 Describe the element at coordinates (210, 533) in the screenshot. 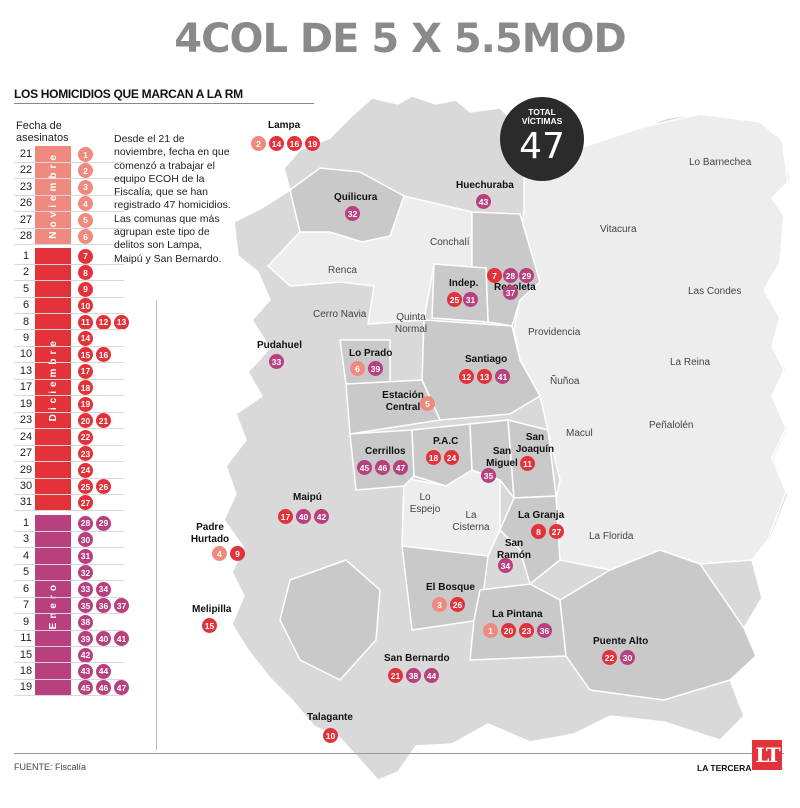

I see `comuna-label-padre-hurtado: Padre Hurtado` at that location.